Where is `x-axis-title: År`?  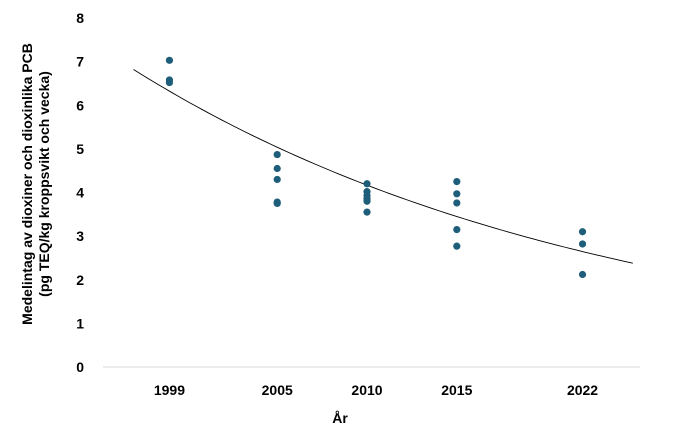 x-axis-title: År is located at coordinates (340, 418).